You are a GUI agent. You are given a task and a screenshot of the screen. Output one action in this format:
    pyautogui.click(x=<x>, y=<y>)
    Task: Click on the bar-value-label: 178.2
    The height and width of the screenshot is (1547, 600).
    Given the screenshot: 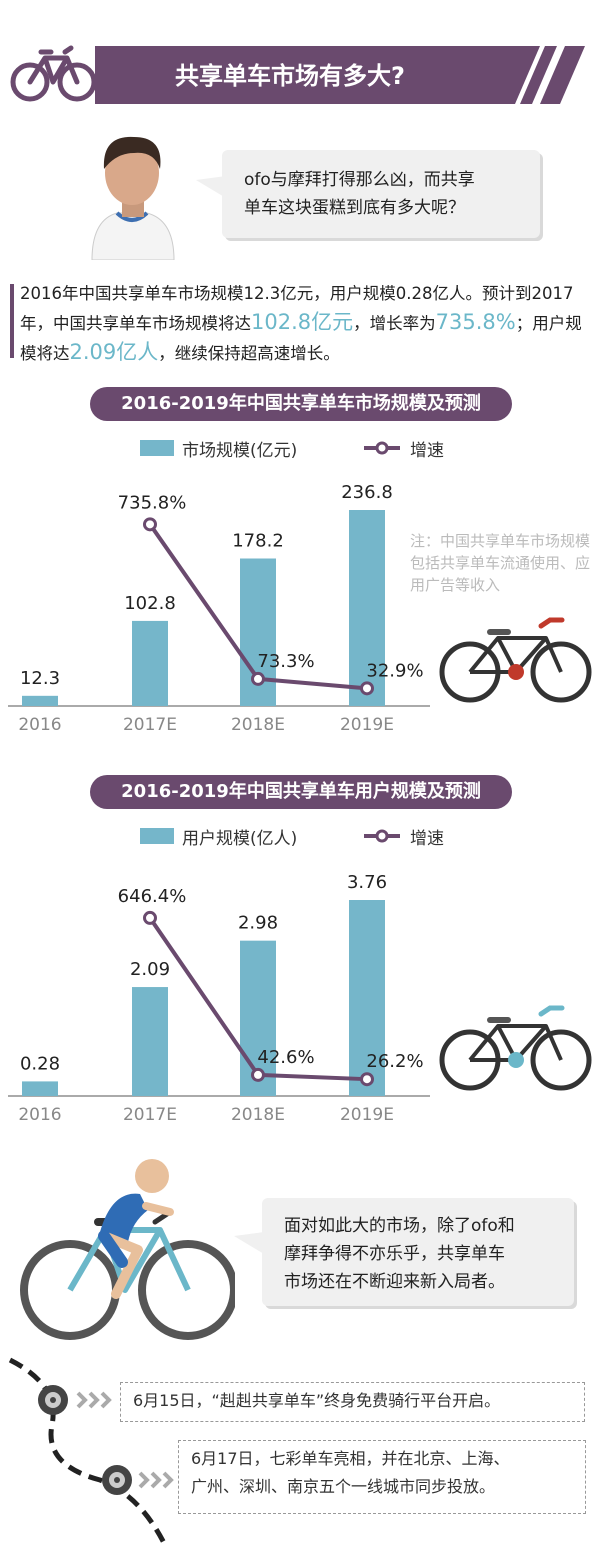 What is the action you would take?
    pyautogui.click(x=258, y=541)
    